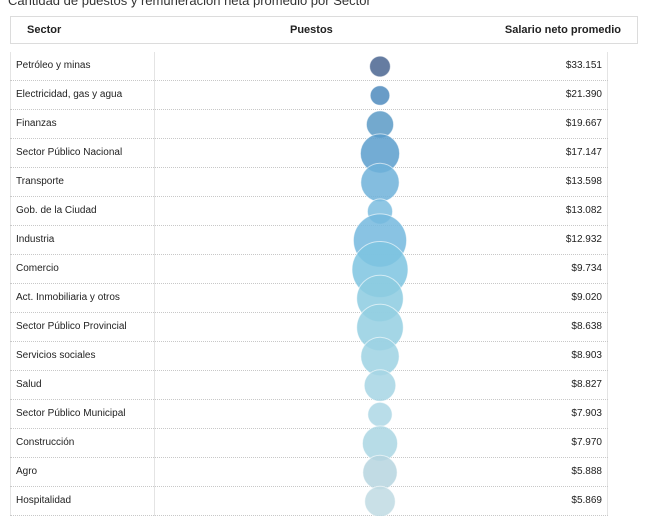  I want to click on table-row: Salud $8.827, so click(309, 385).